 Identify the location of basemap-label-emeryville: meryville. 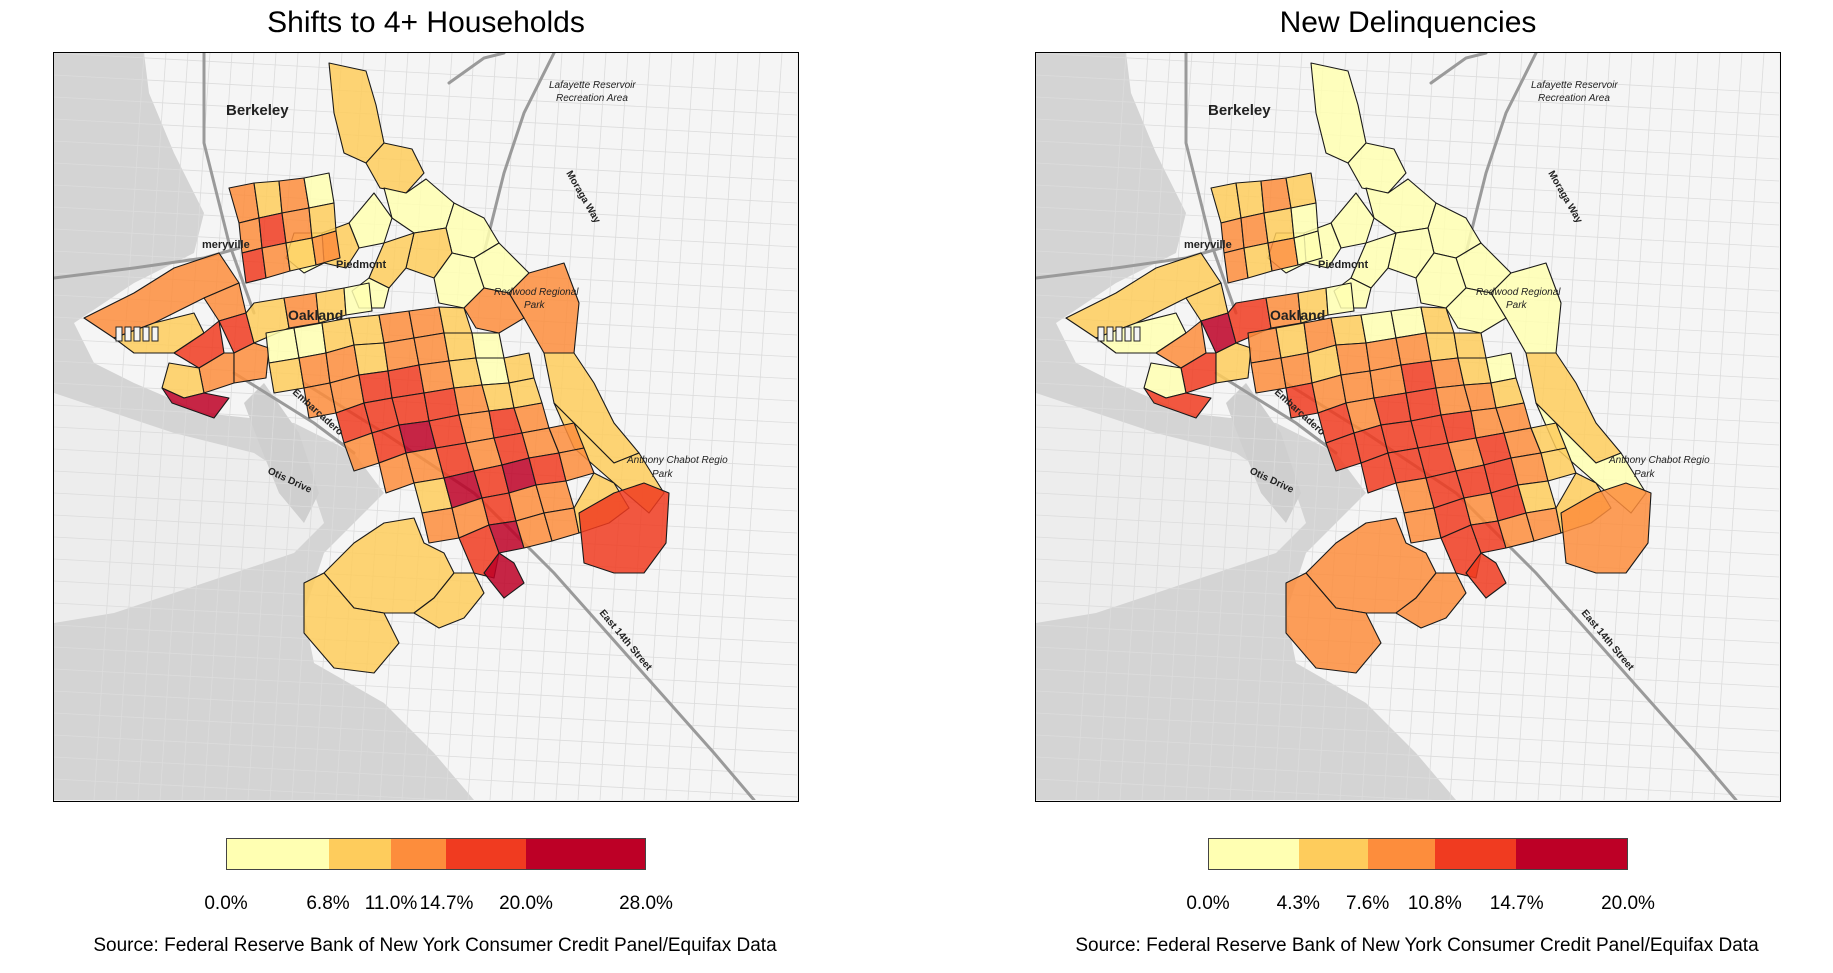
(226, 245).